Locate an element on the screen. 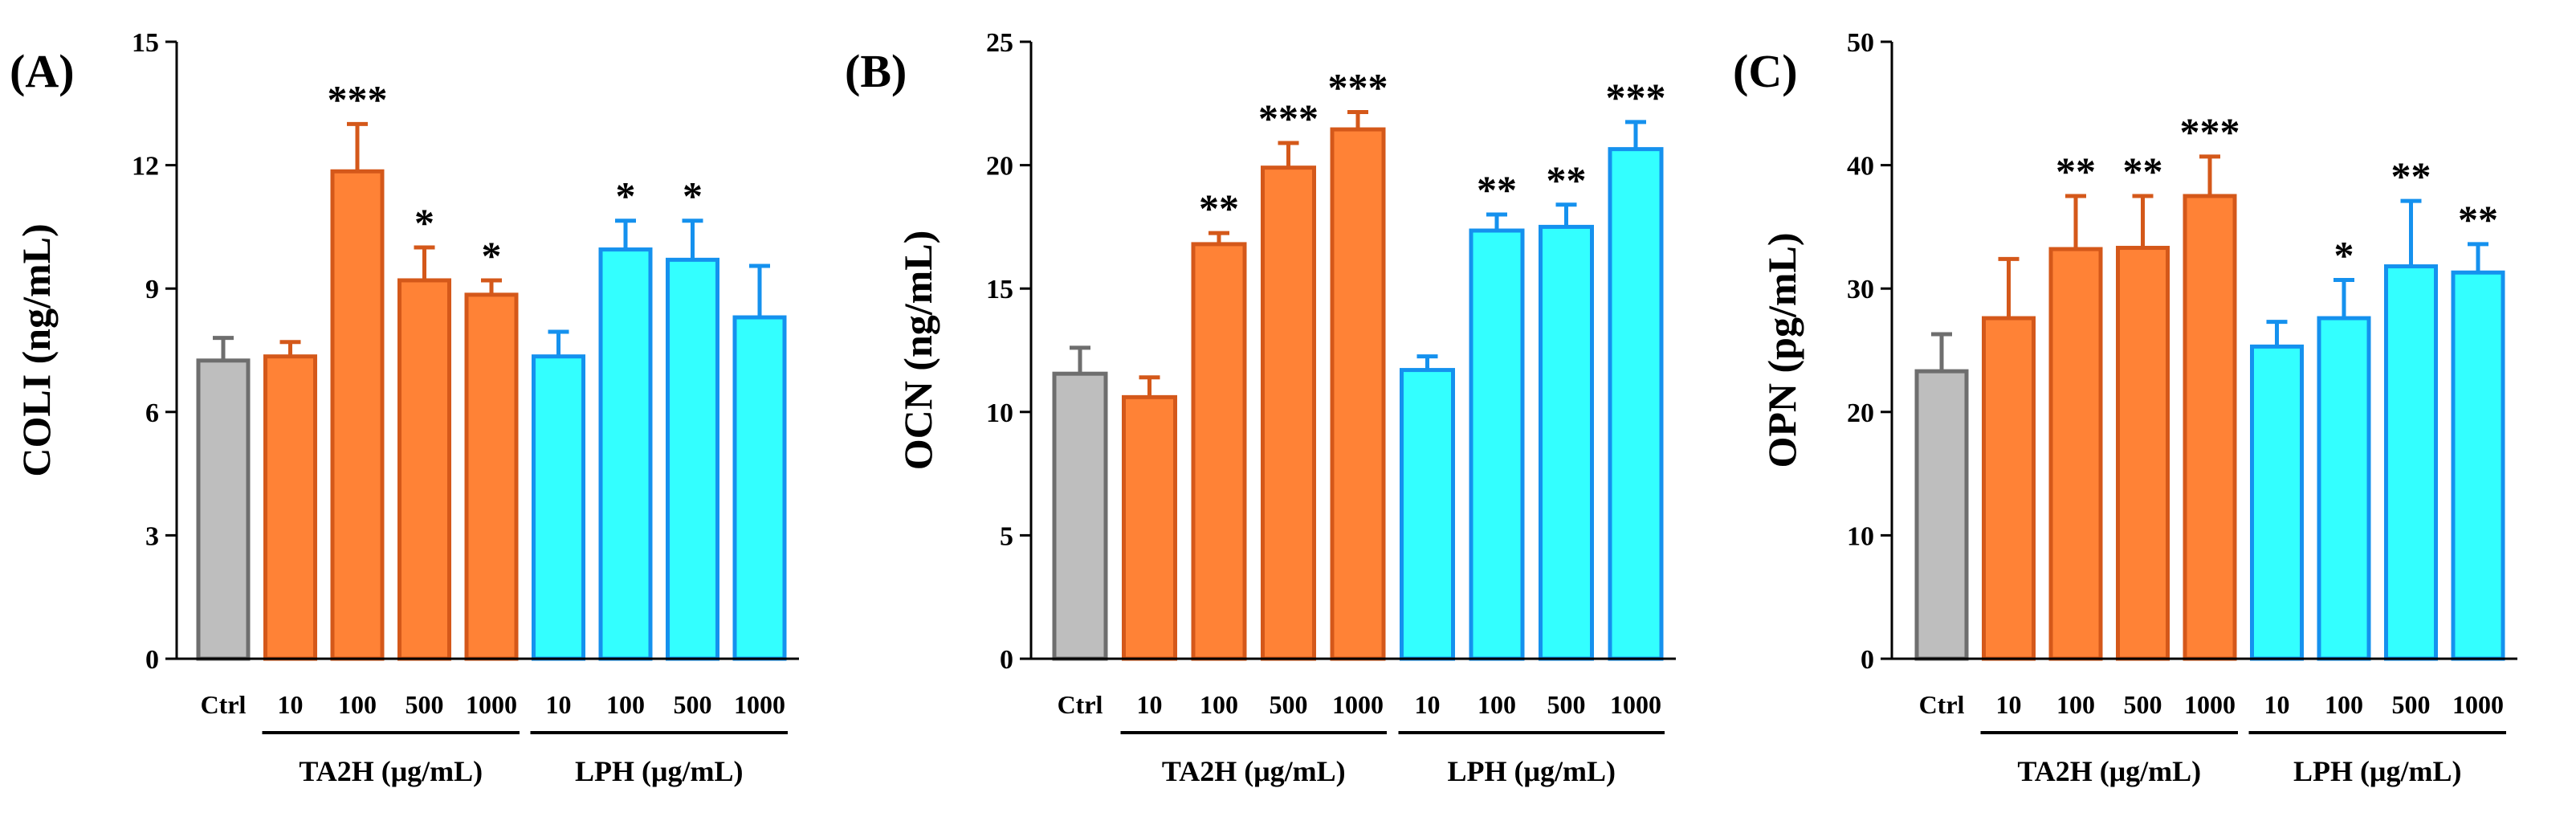 This screenshot has height=817, width=2576. y-tick-label: 50 is located at coordinates (1861, 43).